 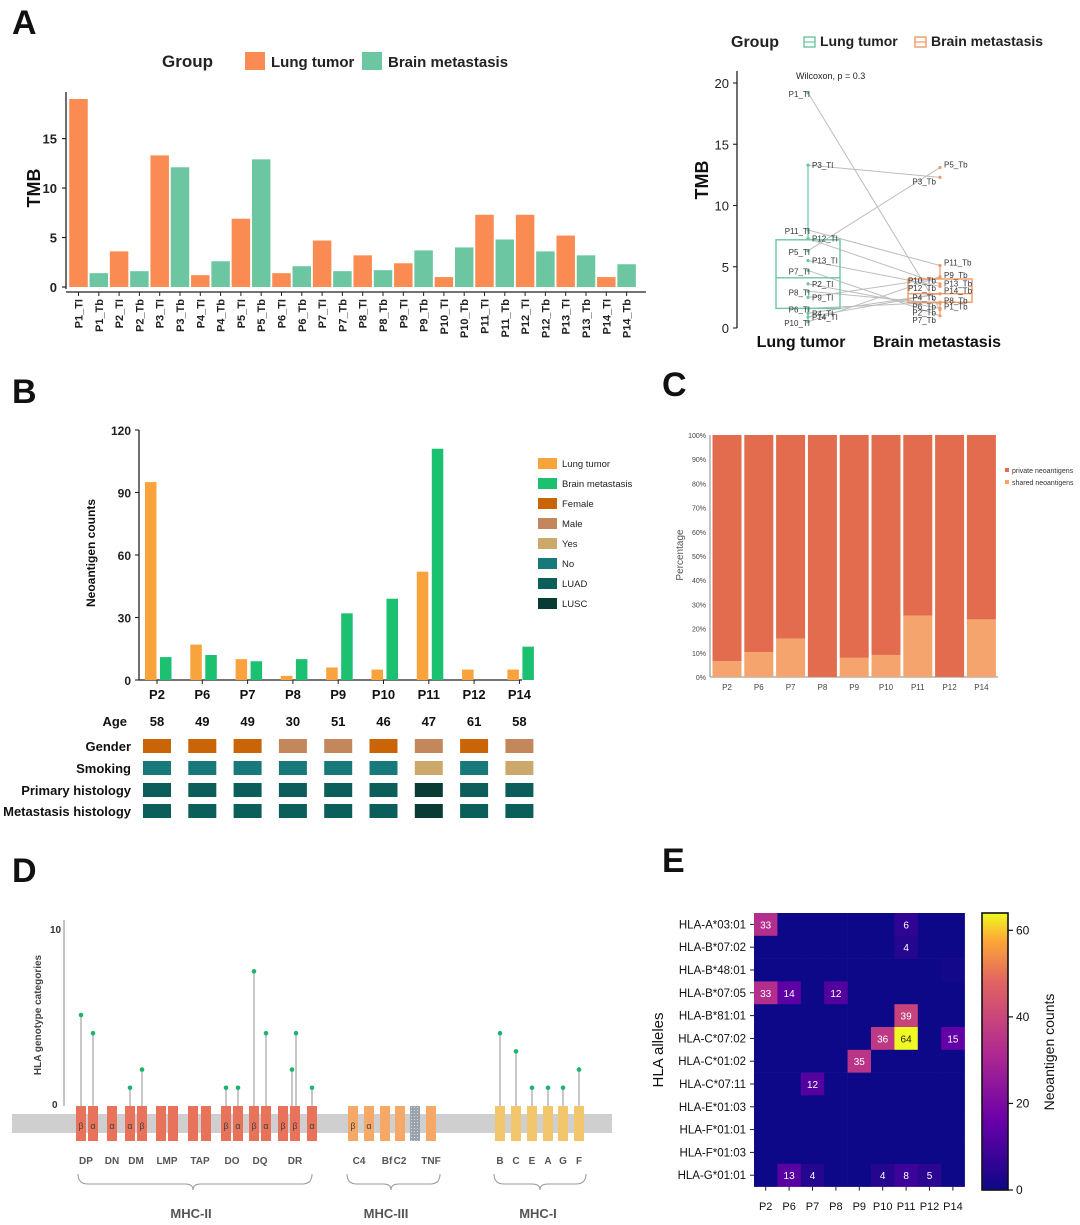 What do you see at coordinates (528, 663) in the screenshot?
I see `bar-brain-P14` at bounding box center [528, 663].